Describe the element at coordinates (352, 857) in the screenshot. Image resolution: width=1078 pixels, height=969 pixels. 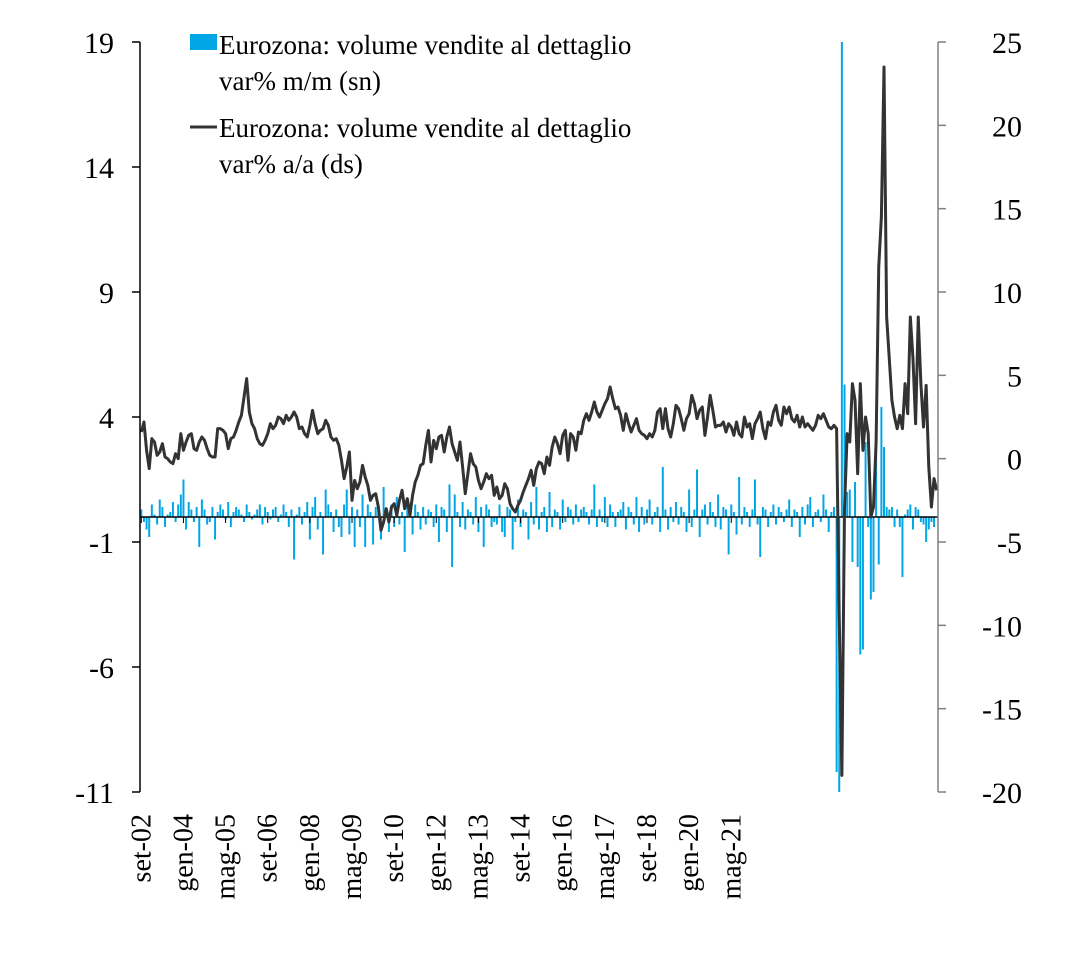
I see `x-tick-label: mag-09` at that location.